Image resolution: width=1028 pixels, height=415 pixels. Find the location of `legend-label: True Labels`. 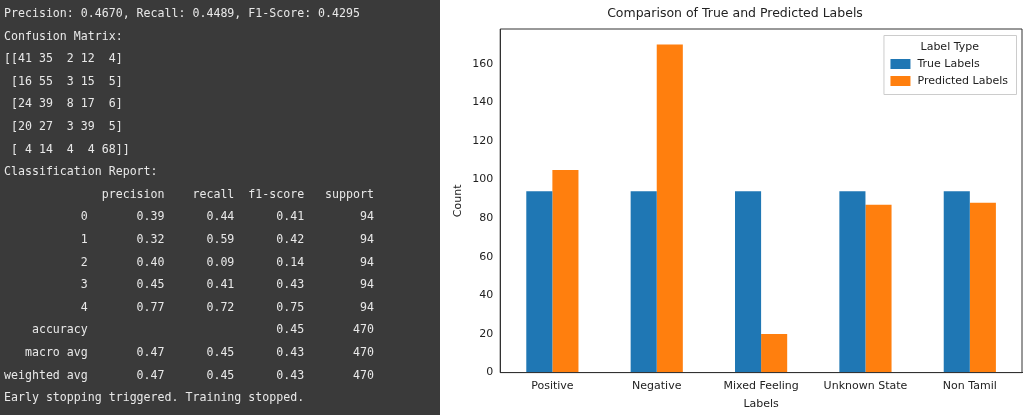

legend-label: True Labels is located at coordinates (948, 63).